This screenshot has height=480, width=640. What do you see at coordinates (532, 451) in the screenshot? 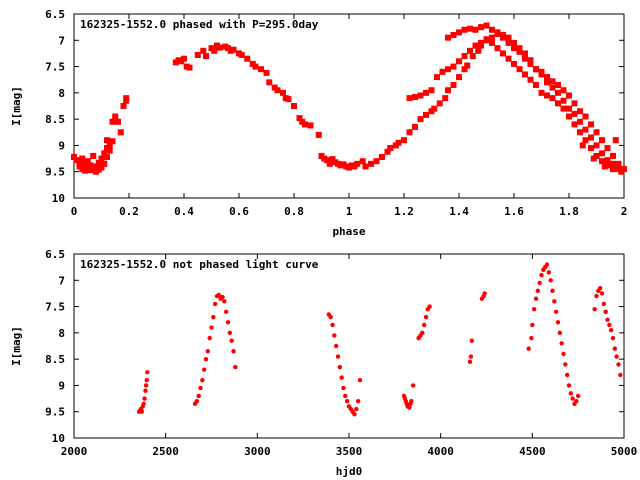
I see `x-tick-label: 4500` at bounding box center [532, 451].